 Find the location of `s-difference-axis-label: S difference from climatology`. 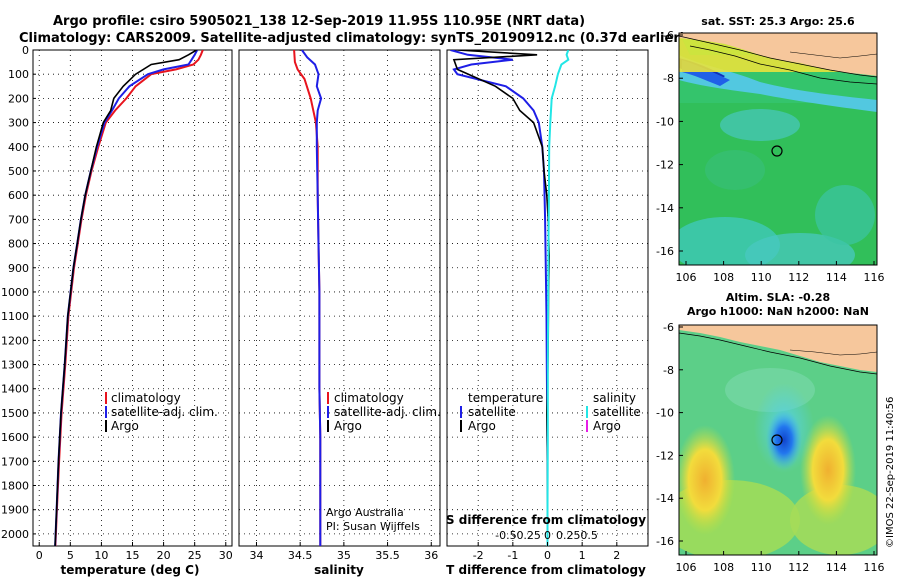

s-difference-axis-label: S difference from climatology is located at coordinates (546, 520).